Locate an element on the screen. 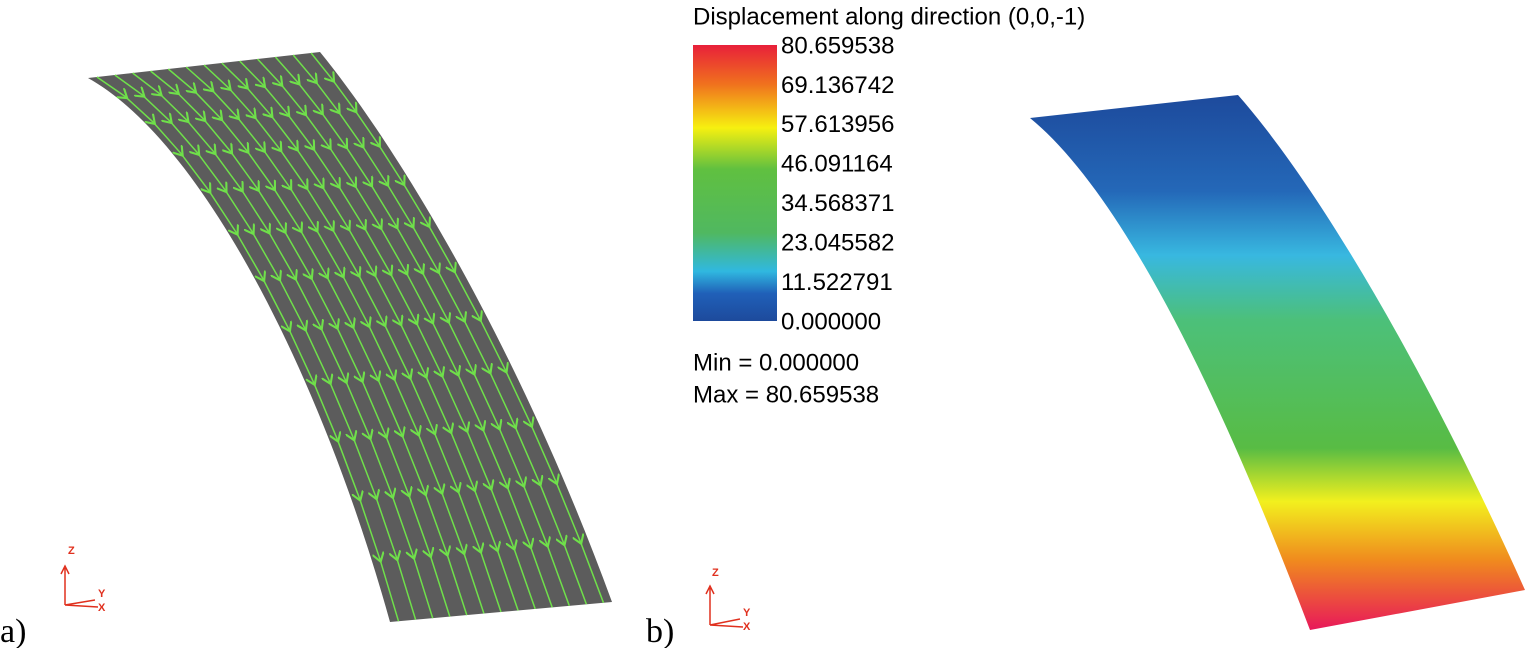 This screenshot has width=1532, height=648. legend-label: 80.659538 is located at coordinates (837, 45).